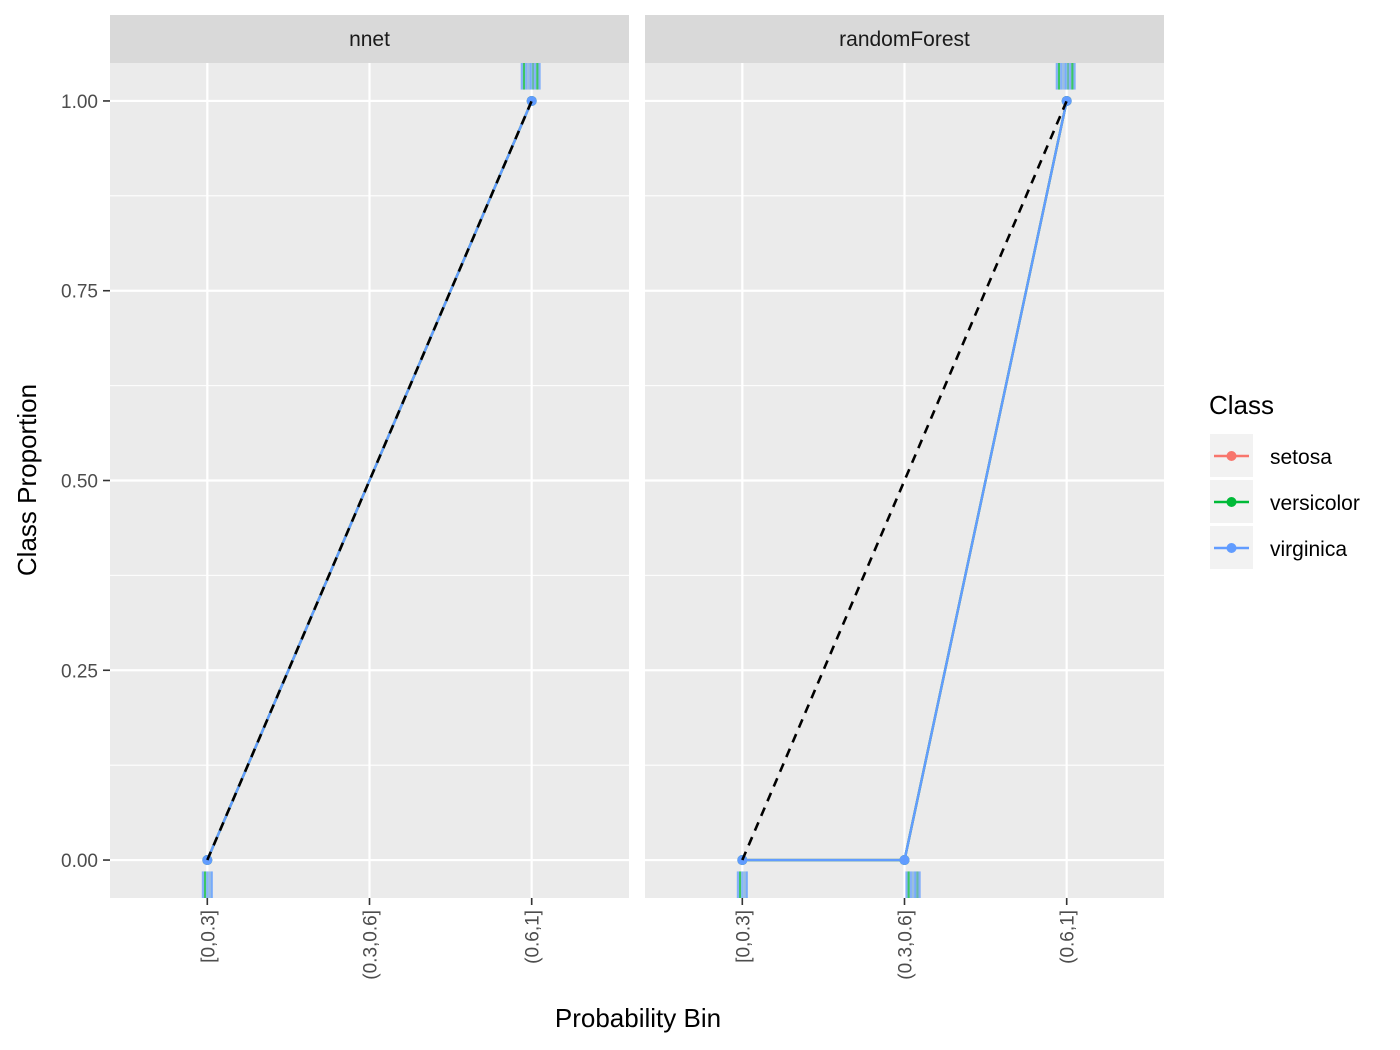 The image size is (1400, 1050). What do you see at coordinates (1301, 457) in the screenshot?
I see `legend-label: setosa` at bounding box center [1301, 457].